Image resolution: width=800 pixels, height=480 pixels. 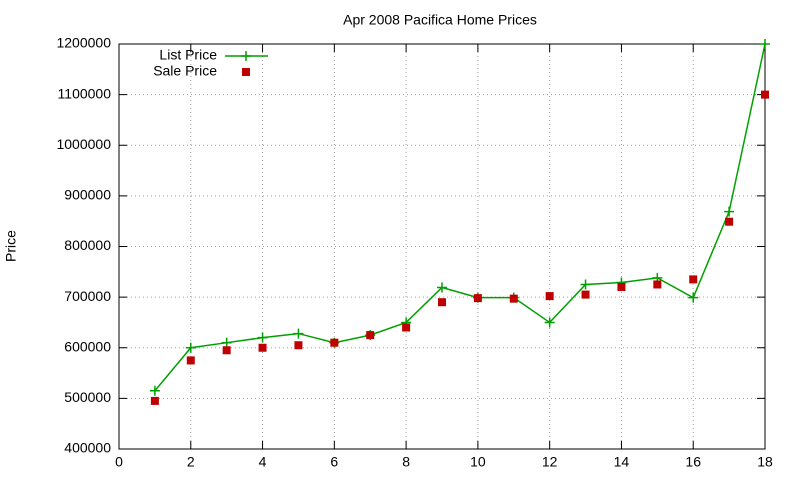 What do you see at coordinates (83, 43) in the screenshot?
I see `y-tick-label: 1200000` at bounding box center [83, 43].